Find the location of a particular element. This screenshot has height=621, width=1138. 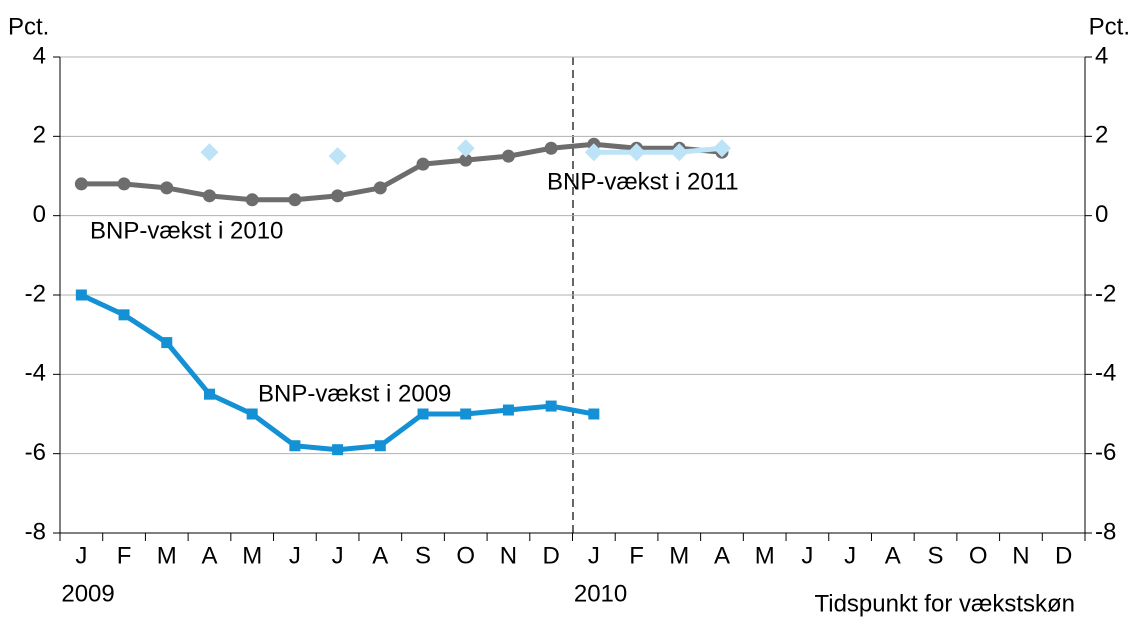

series-annotation: BNP-vækst i 2009 is located at coordinates (354, 393).